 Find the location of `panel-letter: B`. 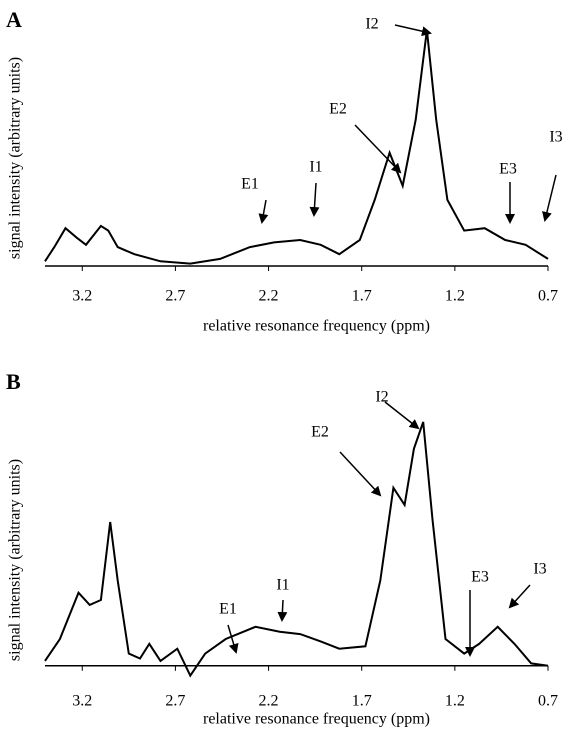

panel-letter: B is located at coordinates (13, 381).